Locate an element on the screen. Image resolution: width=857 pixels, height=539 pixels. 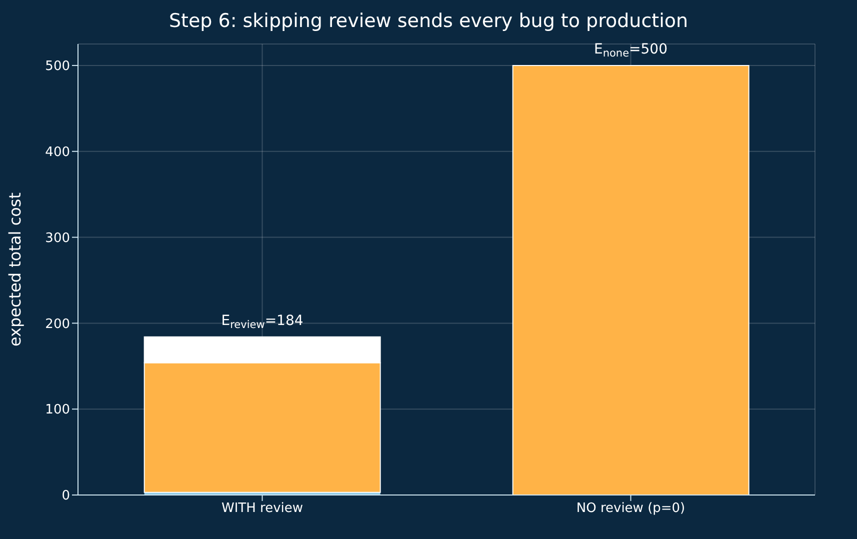
y-tick-label: 100 is located at coordinates (57, 410).